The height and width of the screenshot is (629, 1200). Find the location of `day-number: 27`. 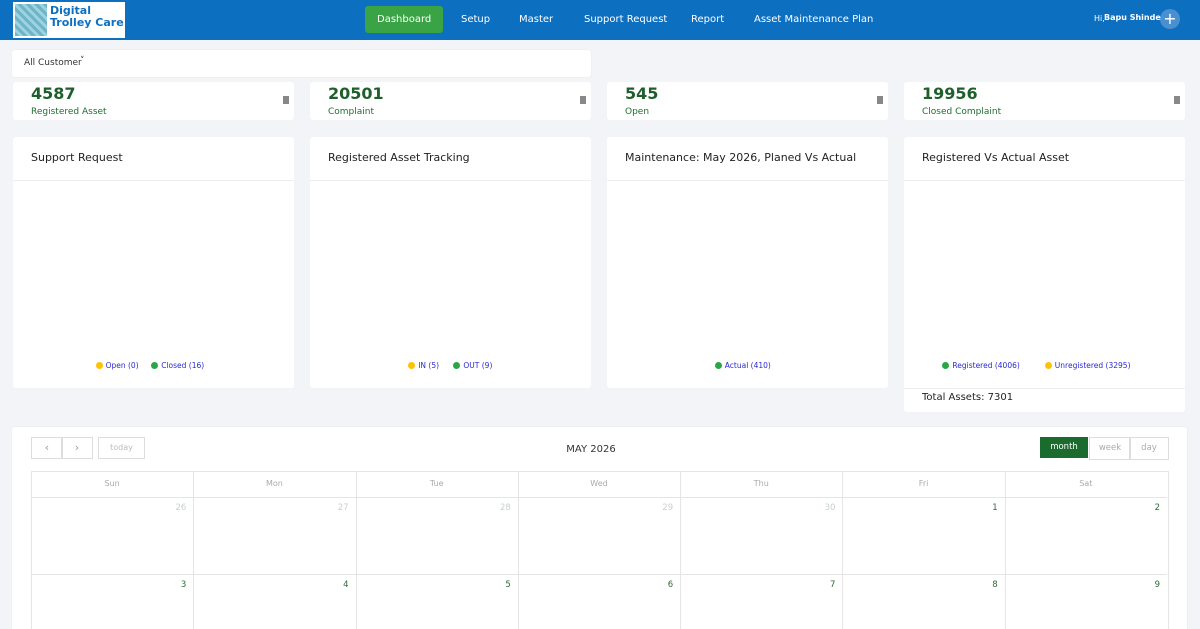

day-number: 27 is located at coordinates (343, 508).